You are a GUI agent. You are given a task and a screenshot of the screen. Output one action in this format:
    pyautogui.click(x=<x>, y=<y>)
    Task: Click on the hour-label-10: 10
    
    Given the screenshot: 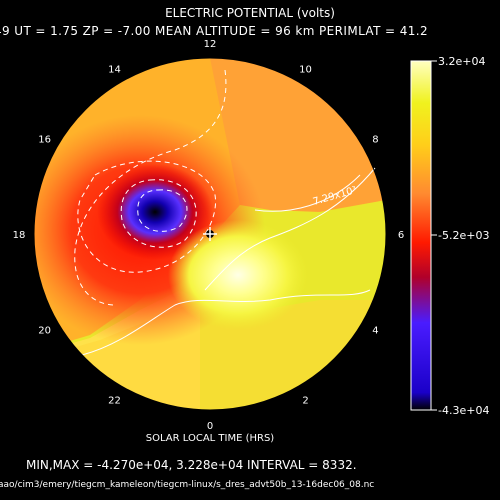 What is the action you would take?
    pyautogui.click(x=305, y=70)
    